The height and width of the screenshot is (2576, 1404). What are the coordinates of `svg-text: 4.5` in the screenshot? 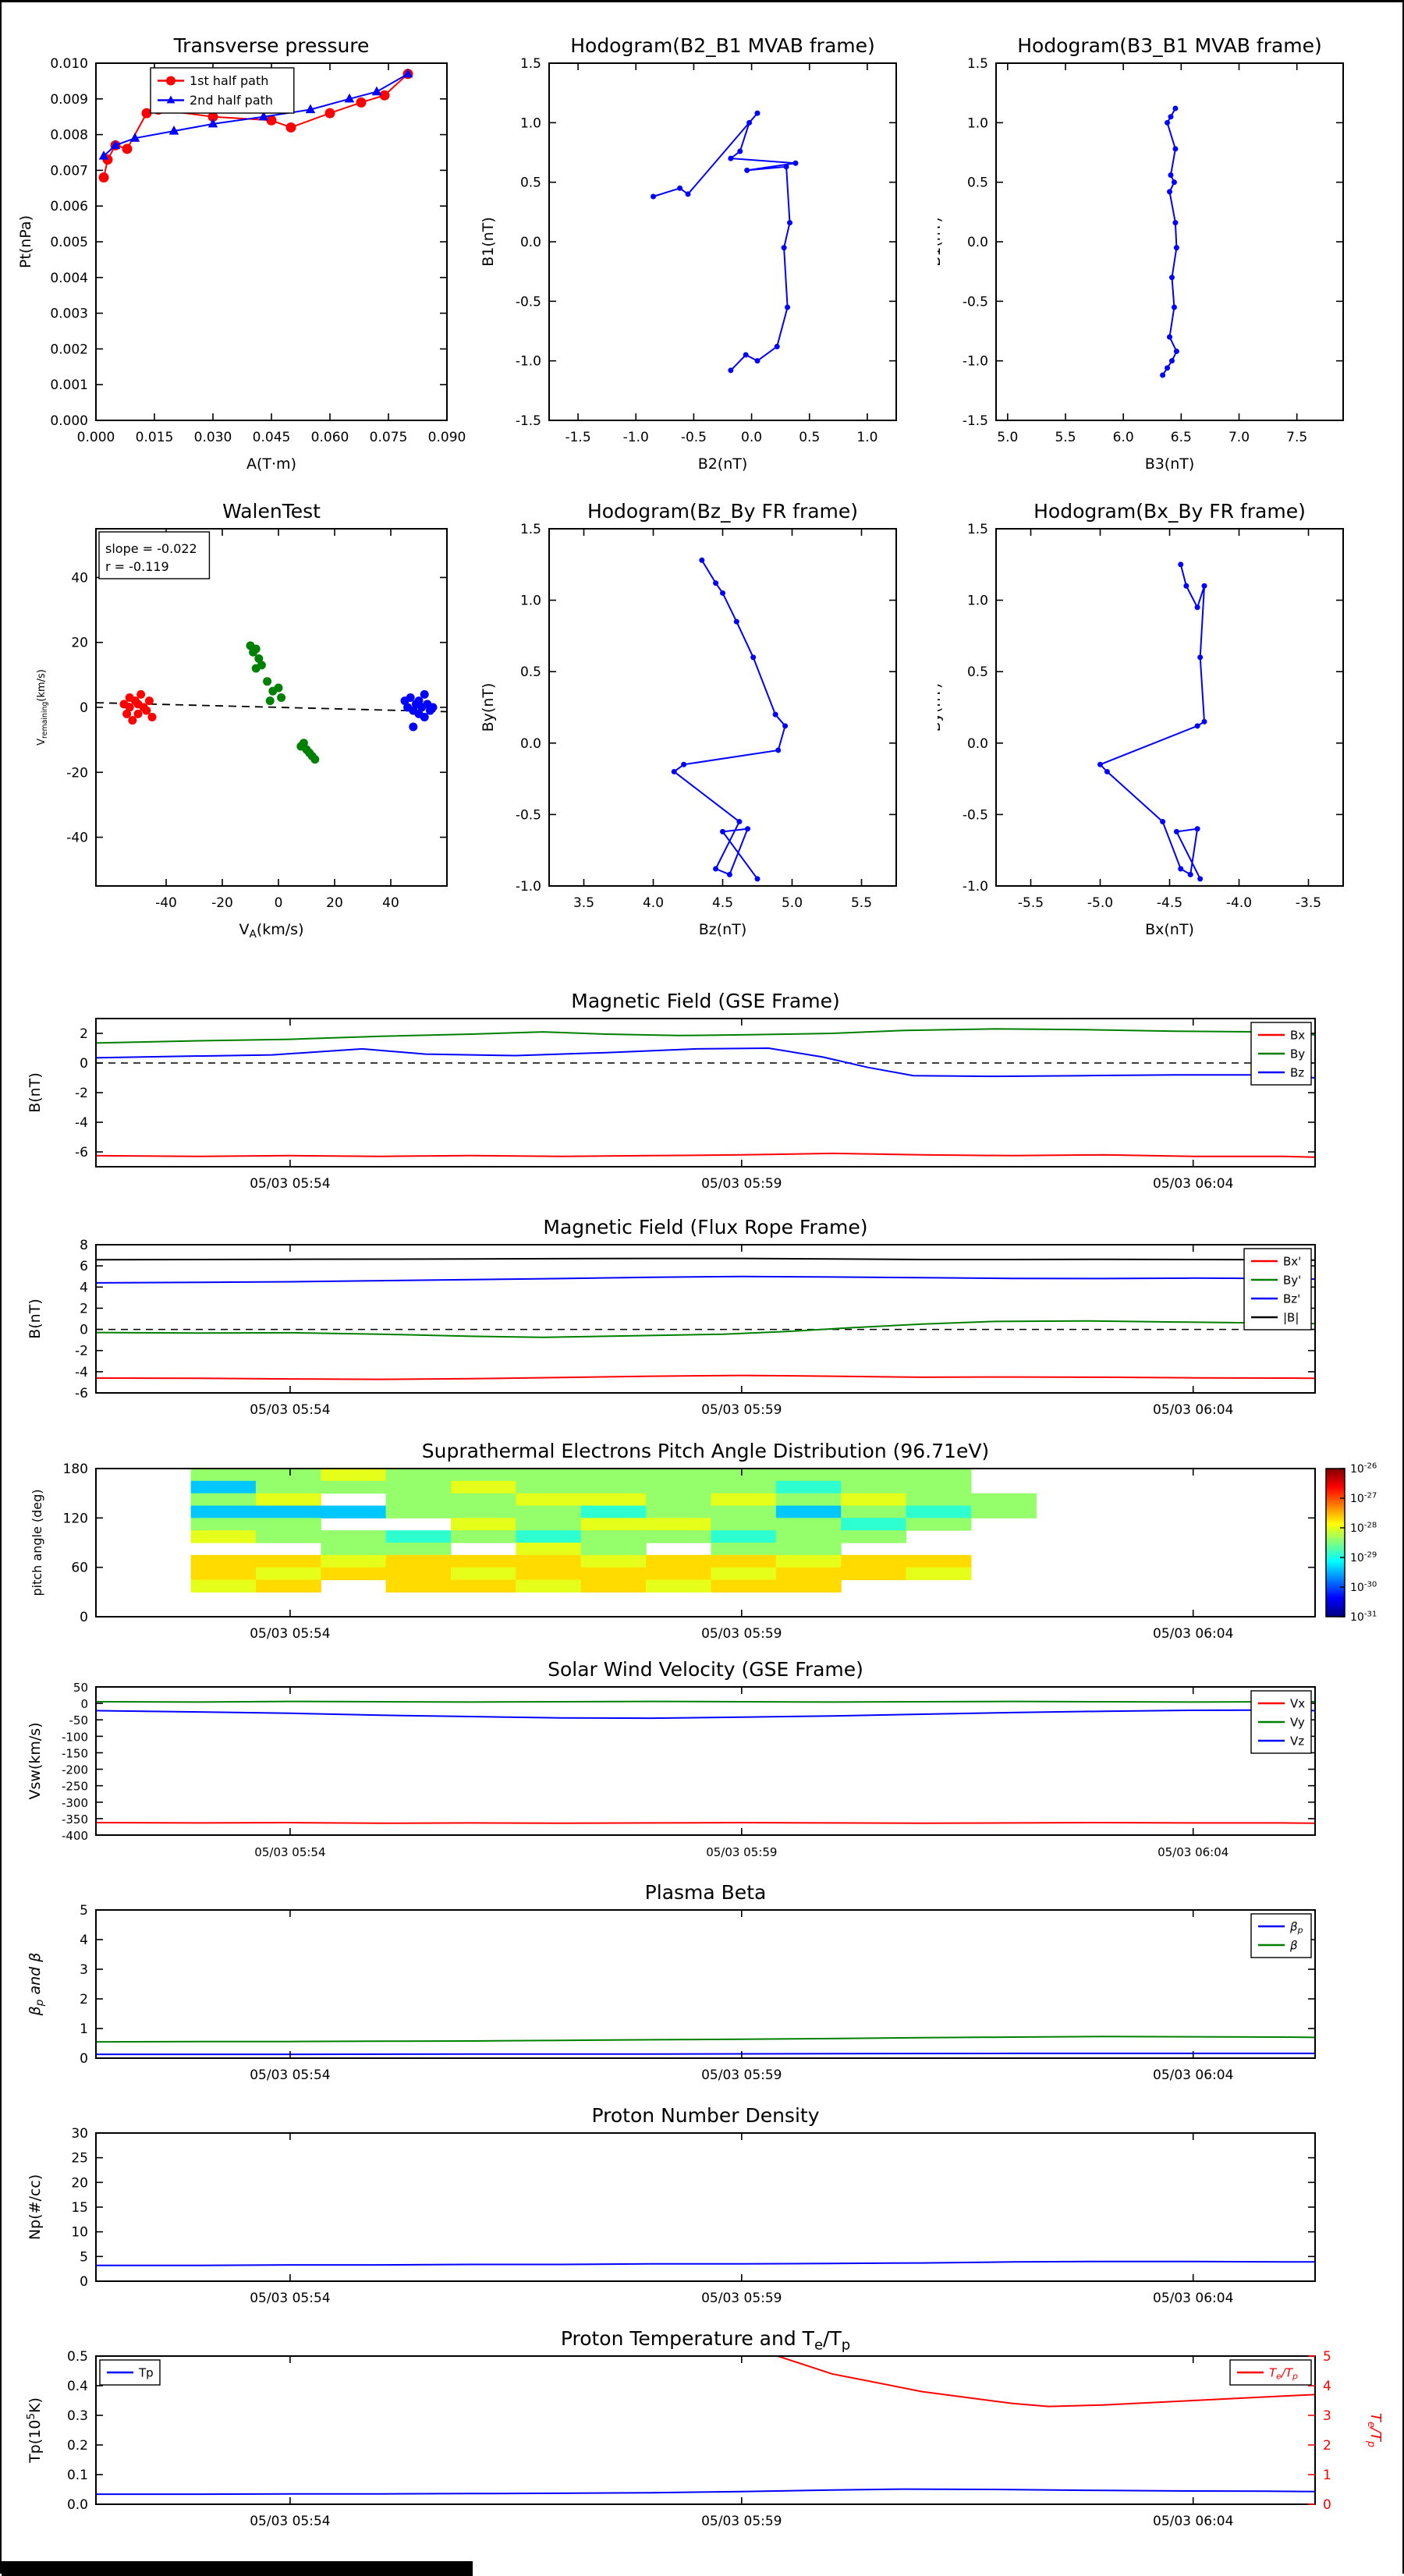 It's located at (723, 903).